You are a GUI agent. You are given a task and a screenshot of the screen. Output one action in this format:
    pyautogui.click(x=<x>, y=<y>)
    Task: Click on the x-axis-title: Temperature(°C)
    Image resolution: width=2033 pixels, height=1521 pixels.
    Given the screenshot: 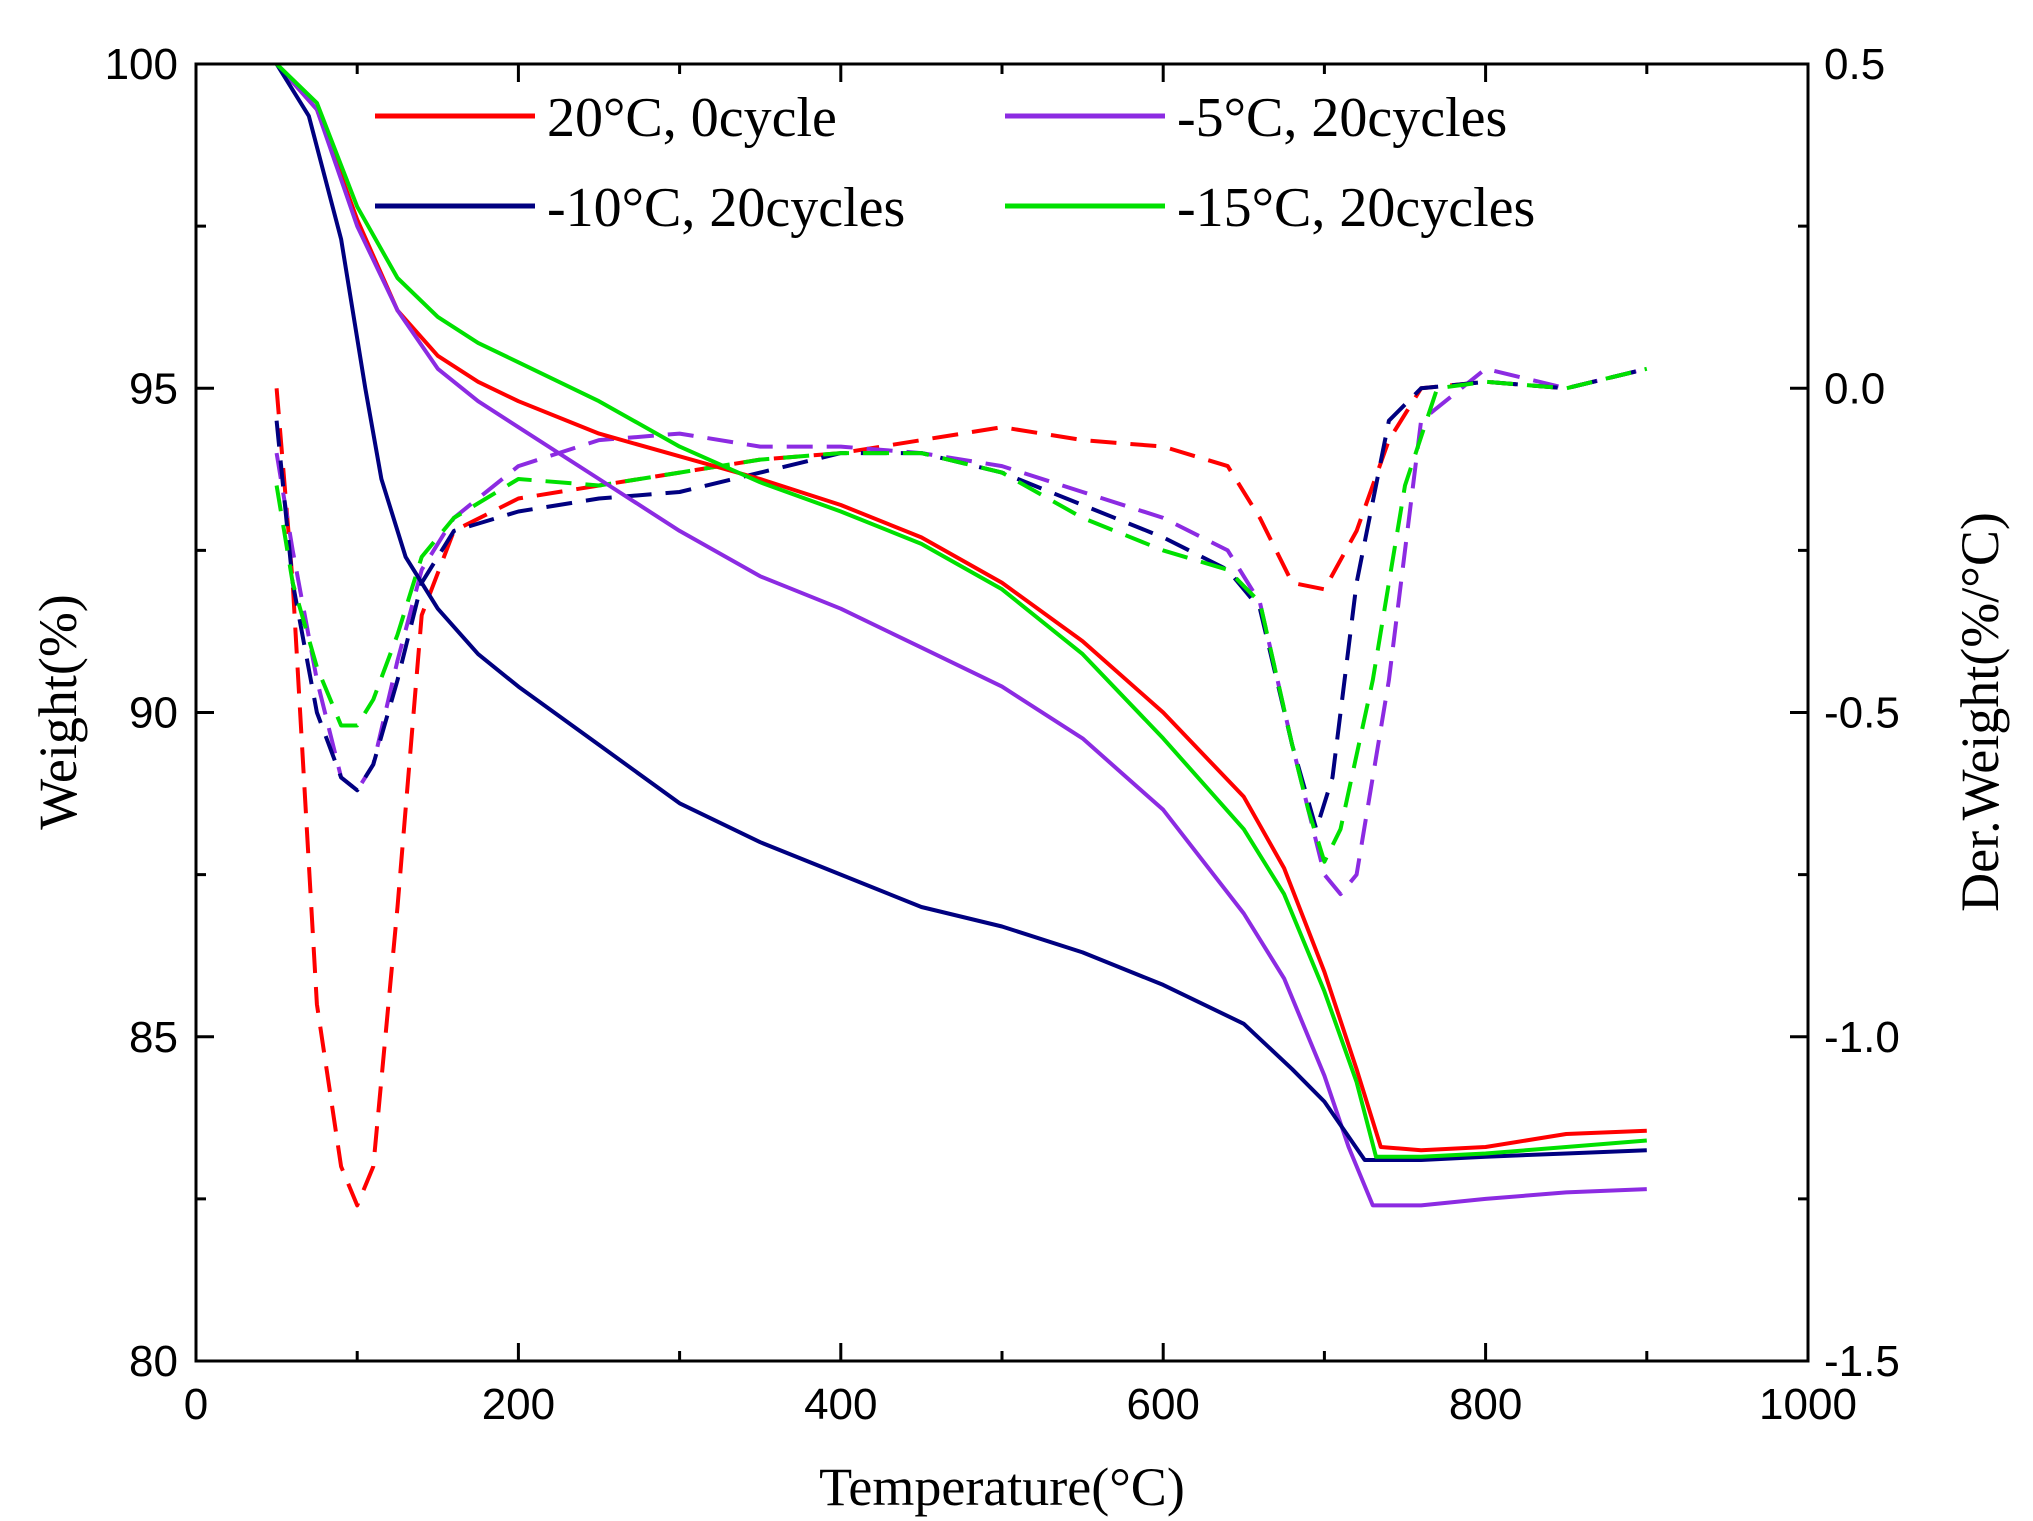 What is the action you would take?
    pyautogui.click(x=1002, y=1487)
    